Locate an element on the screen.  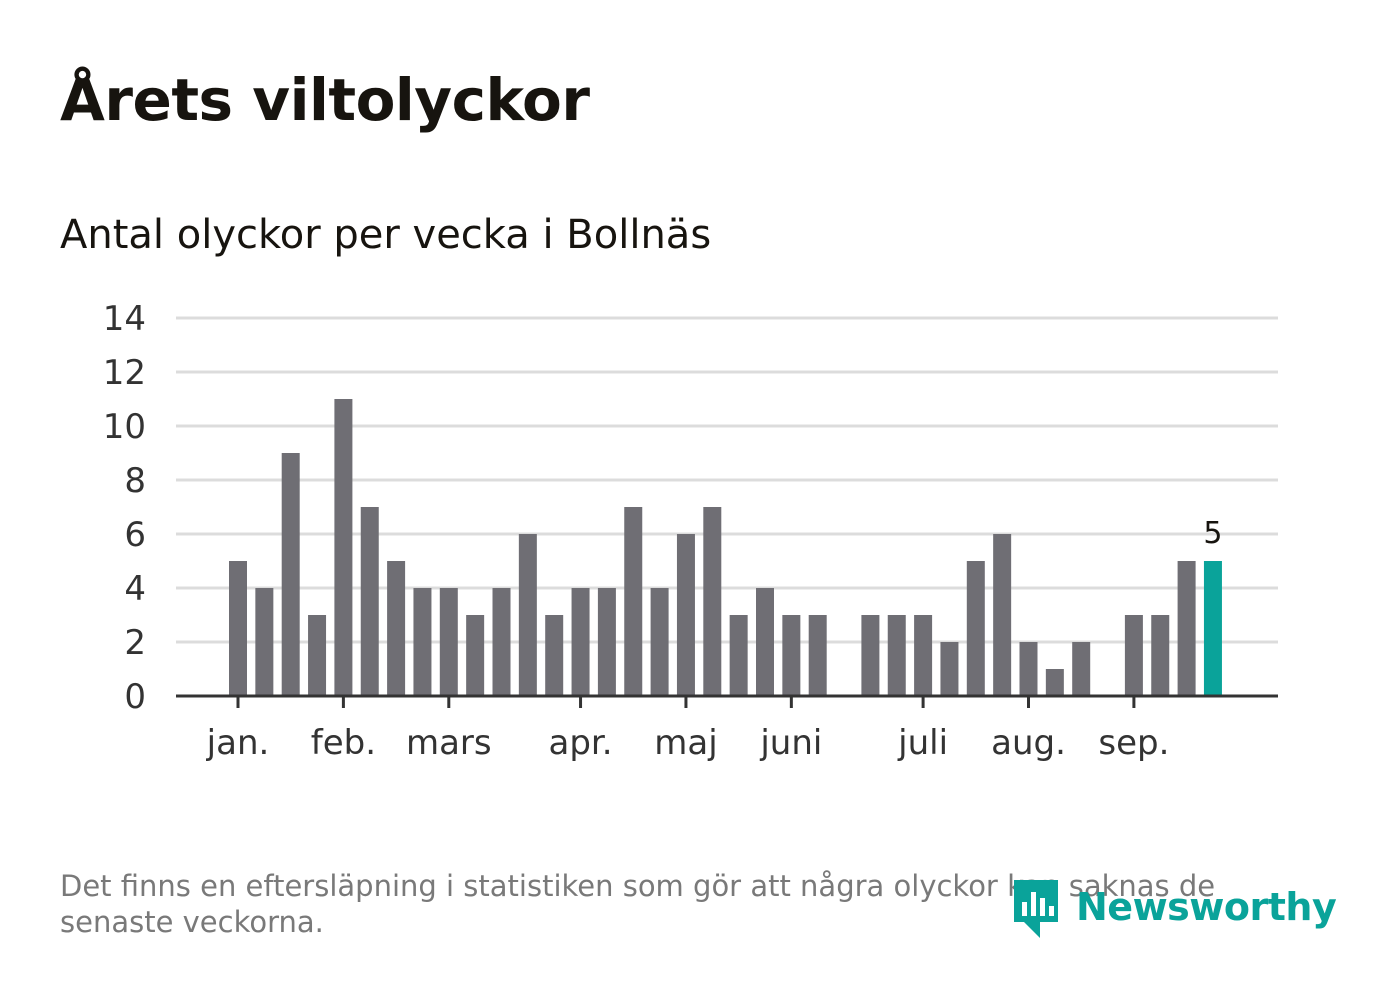
bar-latest-week is located at coordinates (1212, 628).